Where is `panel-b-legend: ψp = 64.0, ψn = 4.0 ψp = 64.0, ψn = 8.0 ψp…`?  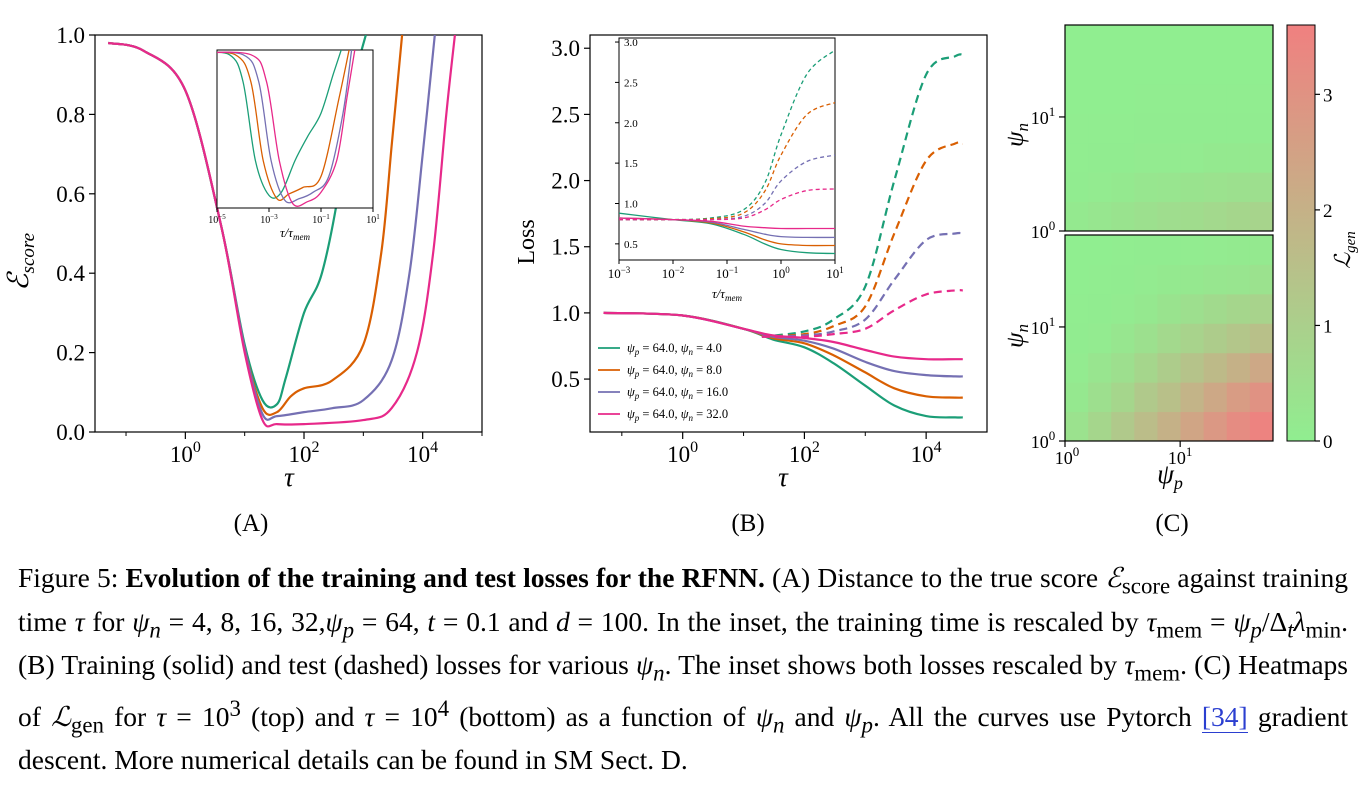 panel-b-legend: ψp = 64.0, ψn = 4.0 ψp = 64.0, ψn = 8.0 ψp… is located at coordinates (663, 382).